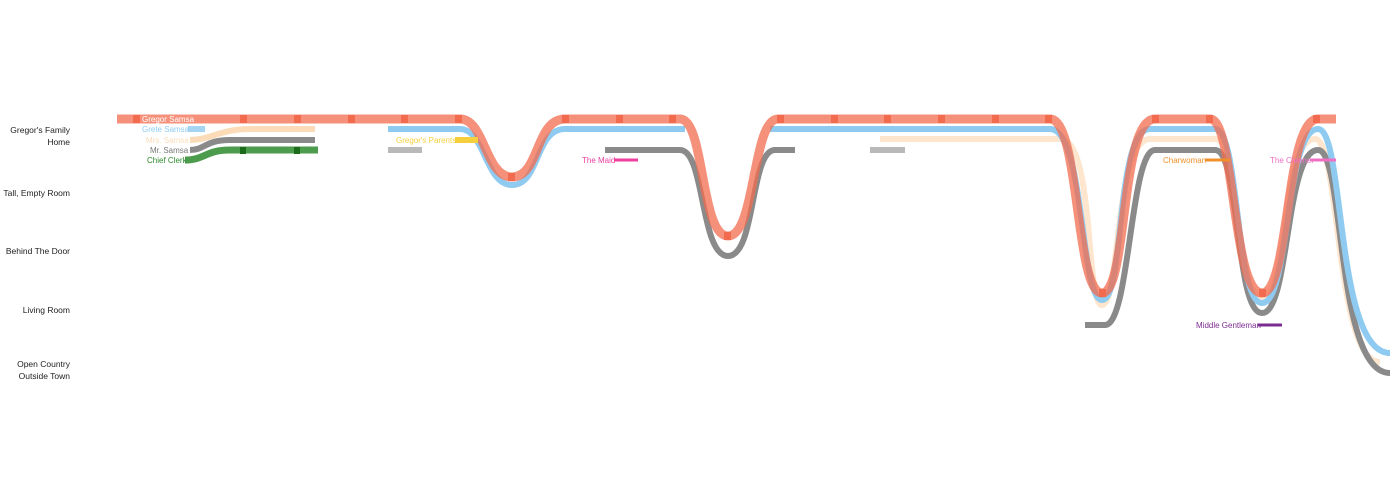 Image resolution: width=1400 pixels, height=500 pixels. What do you see at coordinates (43, 370) in the screenshot?
I see `location-label-country: Open Country Outside Town` at bounding box center [43, 370].